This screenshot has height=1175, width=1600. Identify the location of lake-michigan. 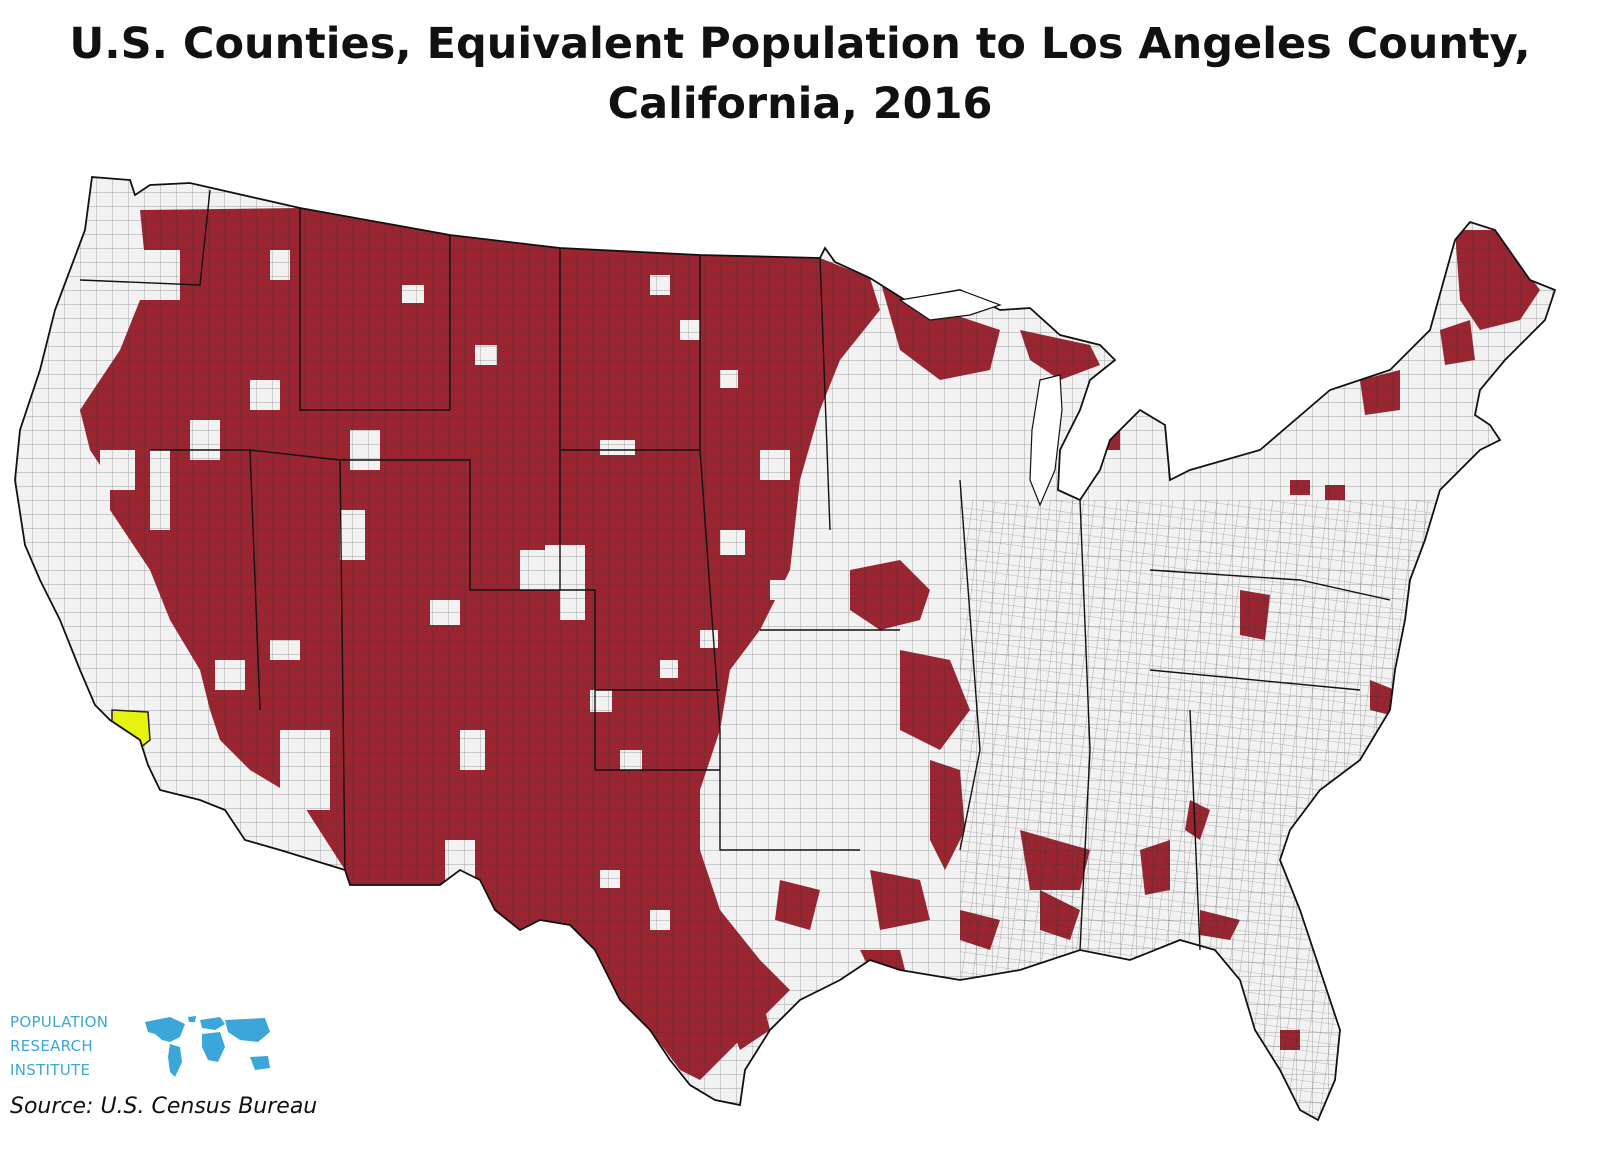
(1046, 440).